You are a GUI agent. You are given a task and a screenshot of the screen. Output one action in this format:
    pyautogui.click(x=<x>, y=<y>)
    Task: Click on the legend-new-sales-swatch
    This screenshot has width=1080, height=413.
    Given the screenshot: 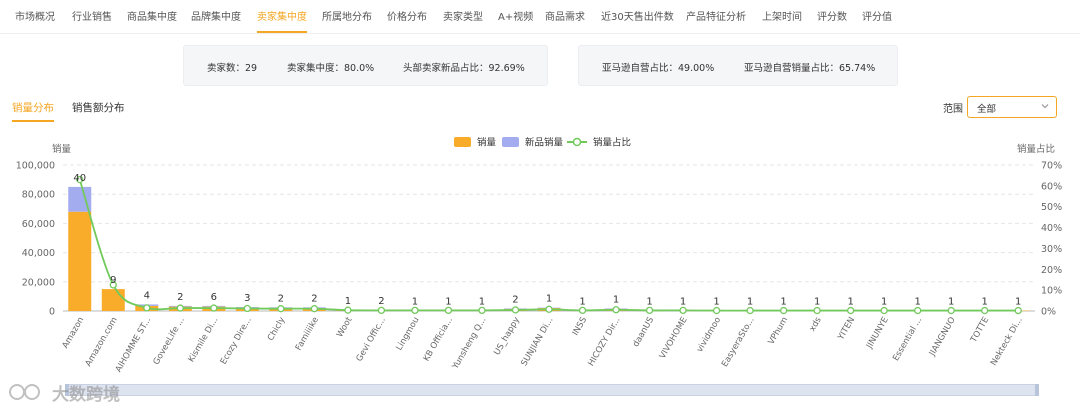 What is the action you would take?
    pyautogui.click(x=510, y=142)
    